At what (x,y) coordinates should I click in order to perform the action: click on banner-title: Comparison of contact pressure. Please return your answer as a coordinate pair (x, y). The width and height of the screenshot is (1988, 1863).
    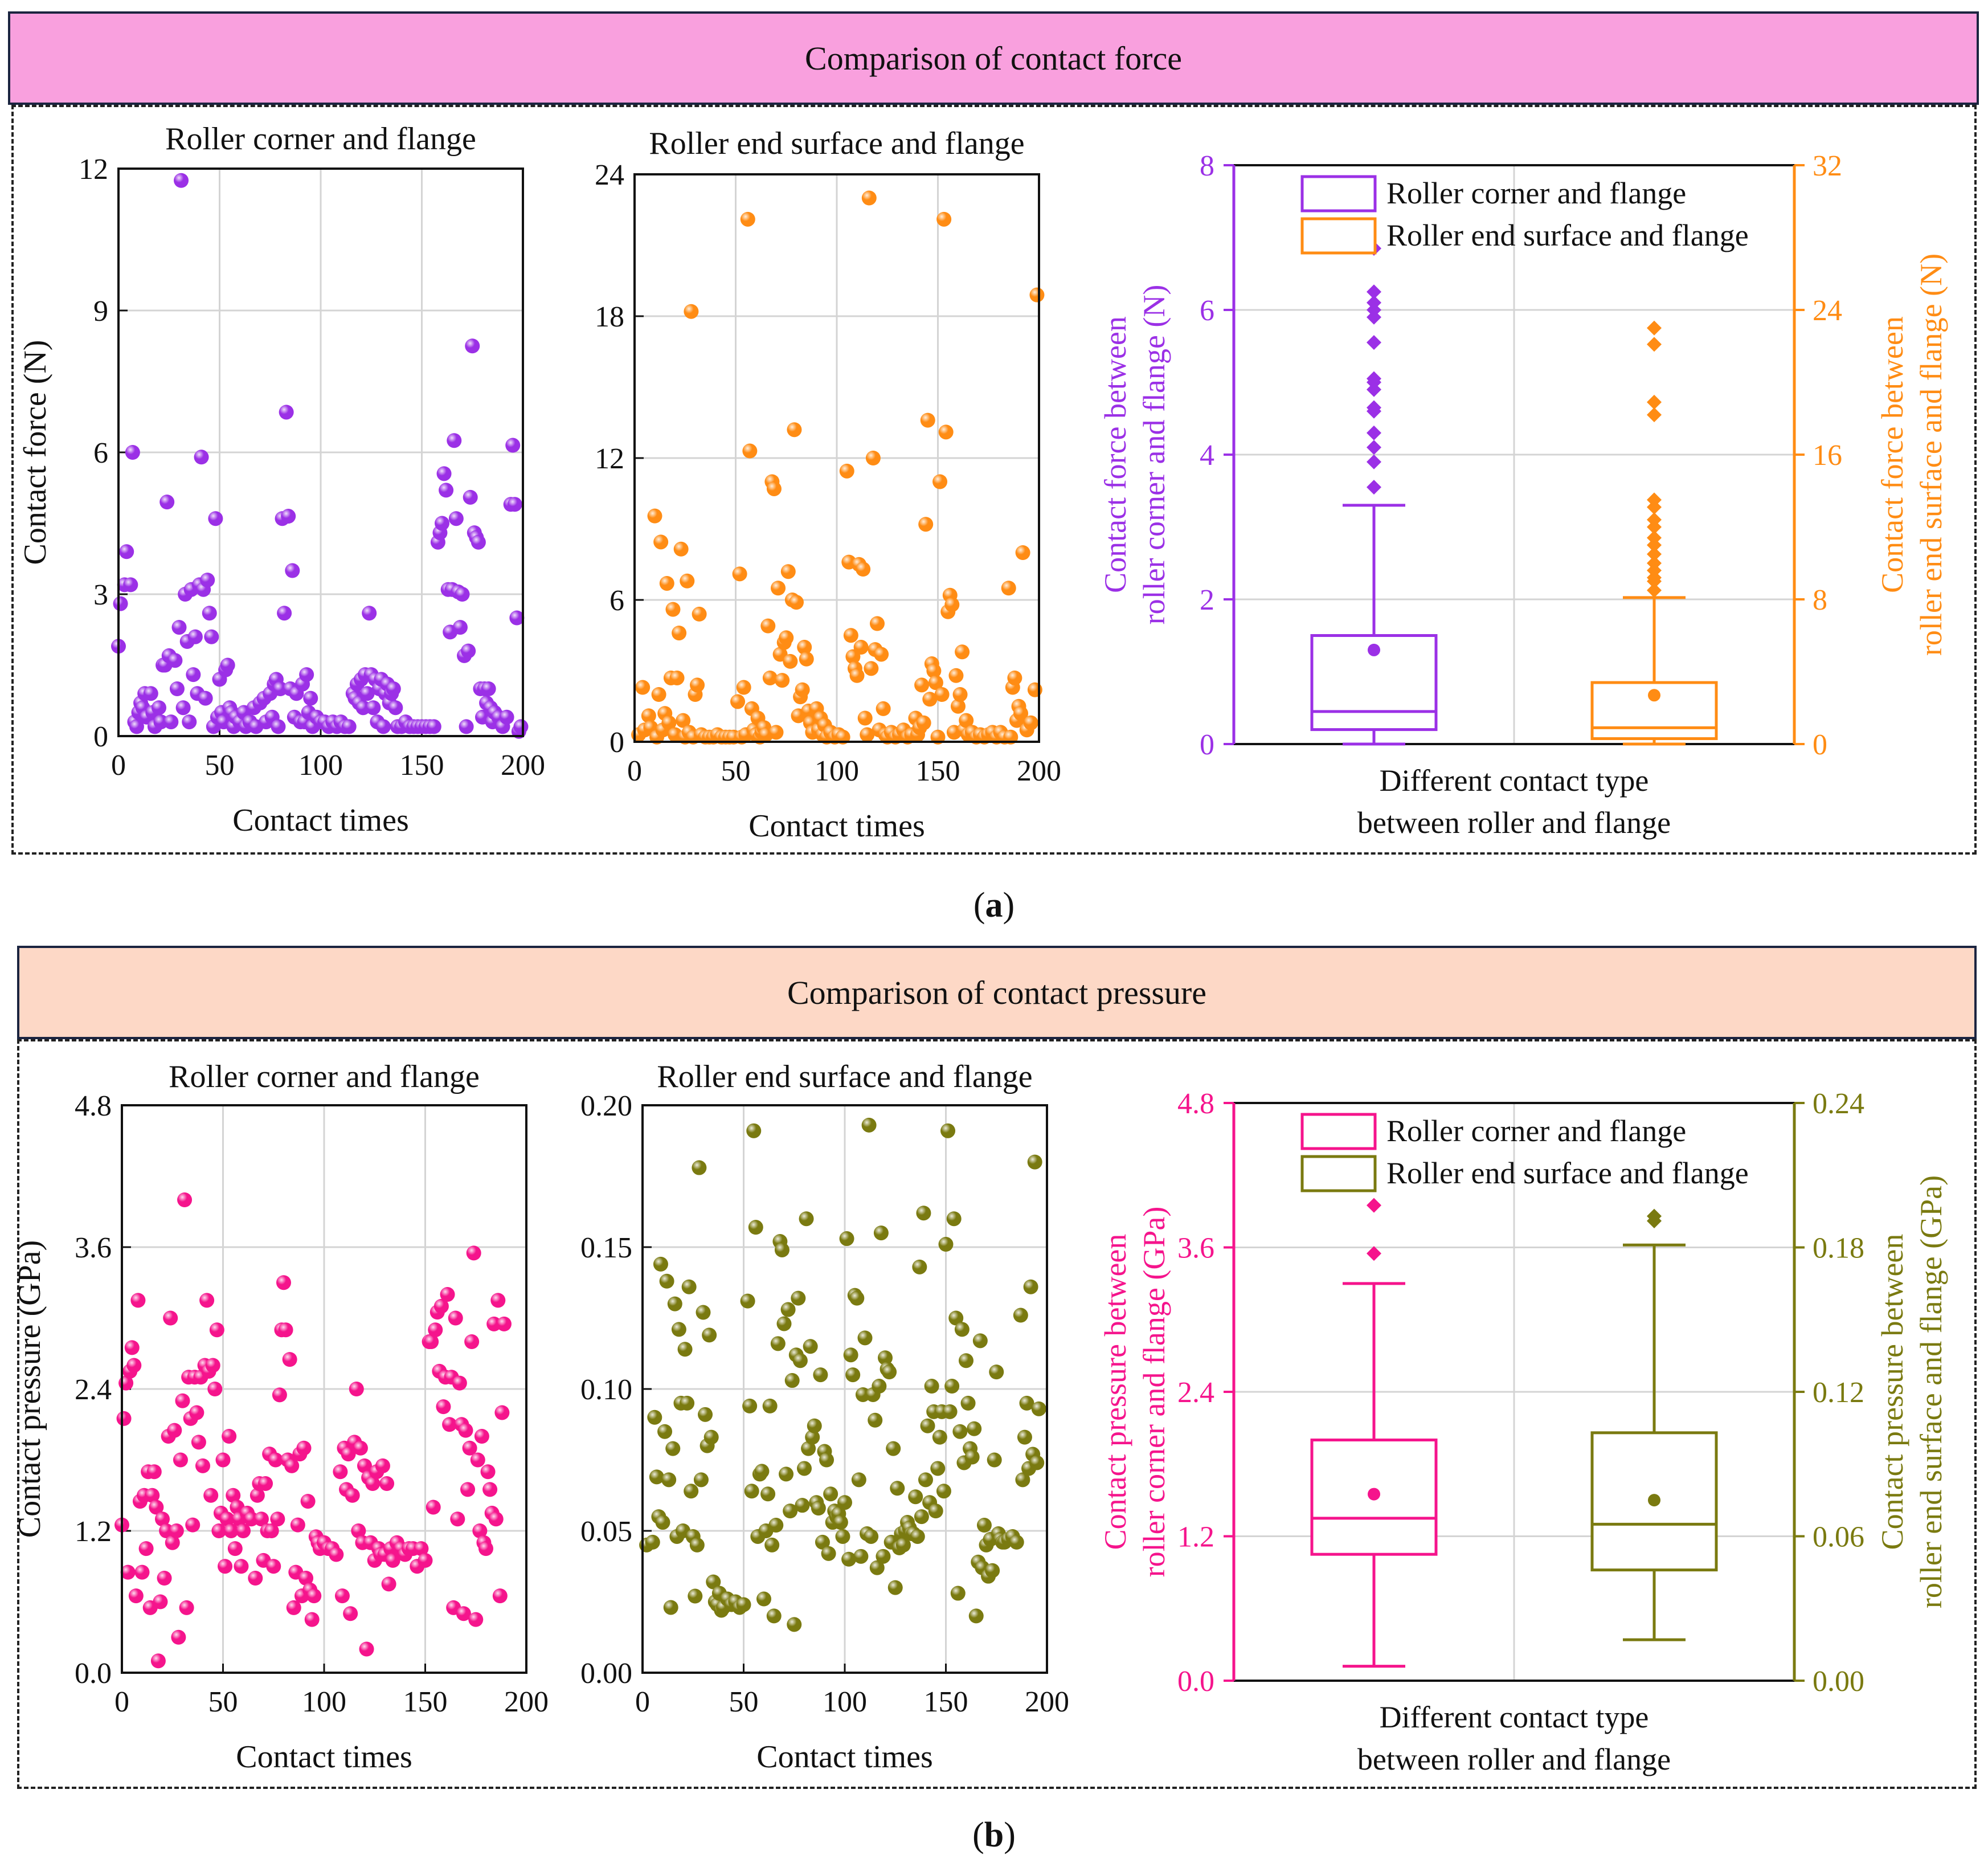
    Looking at the image, I should click on (997, 992).